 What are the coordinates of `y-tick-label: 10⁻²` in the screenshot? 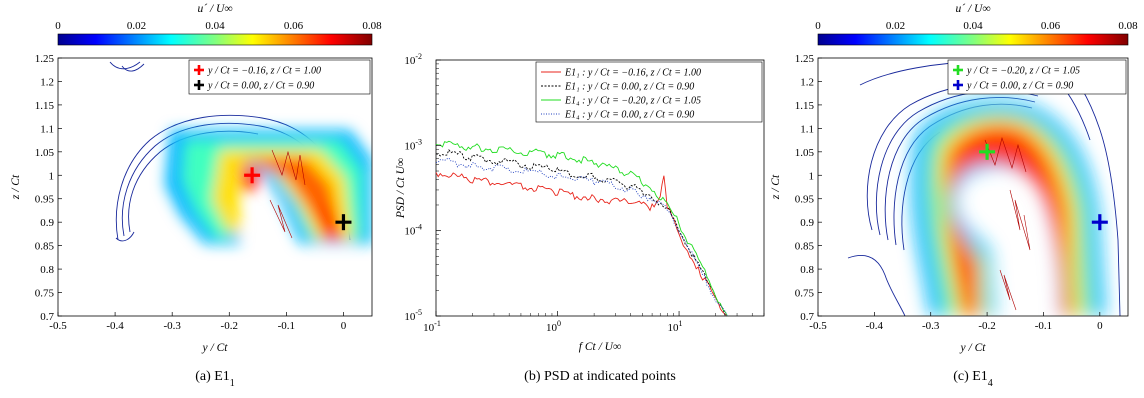 It's located at (413, 59).